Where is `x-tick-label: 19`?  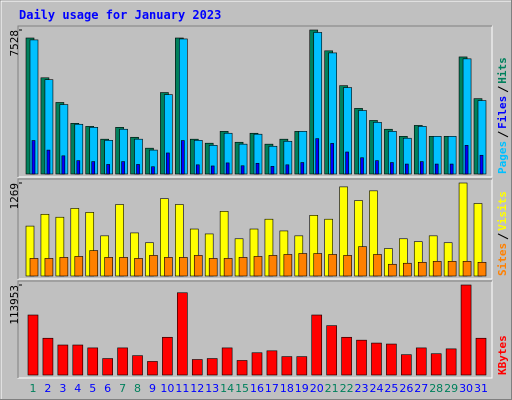 x-tick-label: 19 is located at coordinates (302, 388).